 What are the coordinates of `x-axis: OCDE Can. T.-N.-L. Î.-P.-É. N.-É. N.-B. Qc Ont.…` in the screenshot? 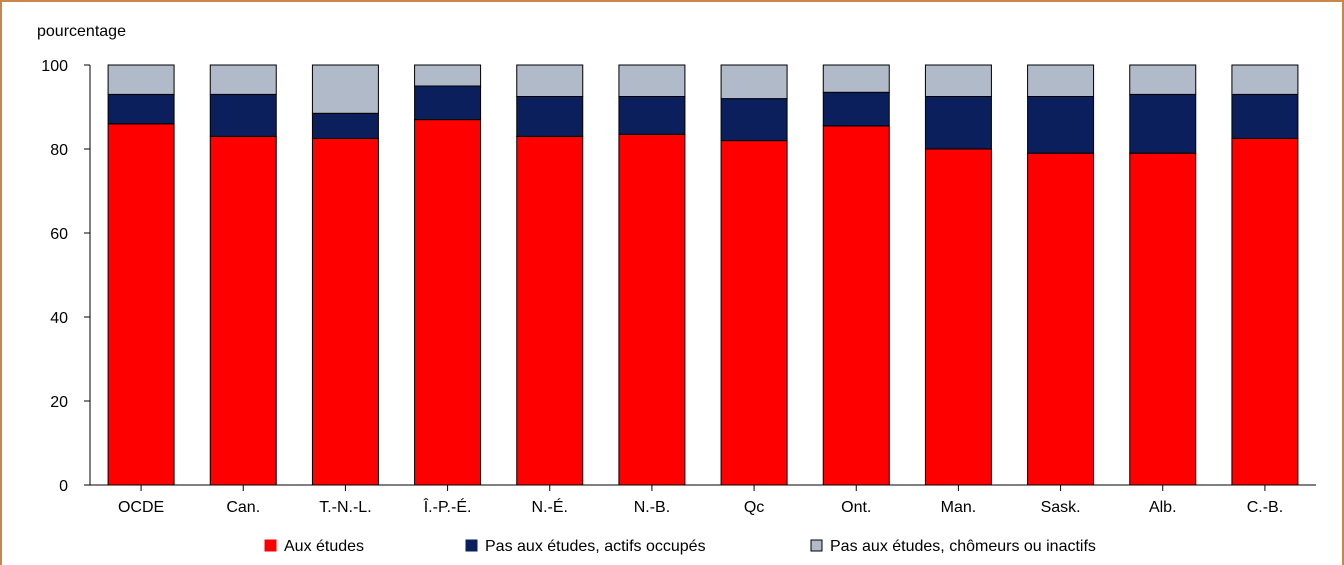 It's located at (703, 500).